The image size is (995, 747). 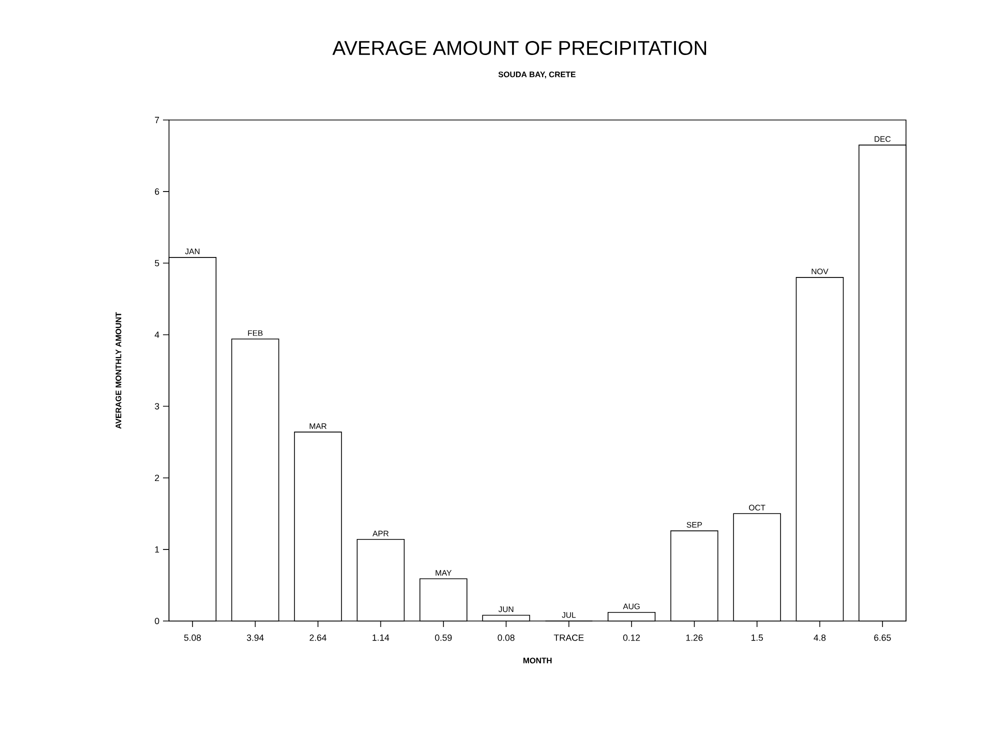 What do you see at coordinates (882, 637) in the screenshot?
I see `x-tick-label: 6.65` at bounding box center [882, 637].